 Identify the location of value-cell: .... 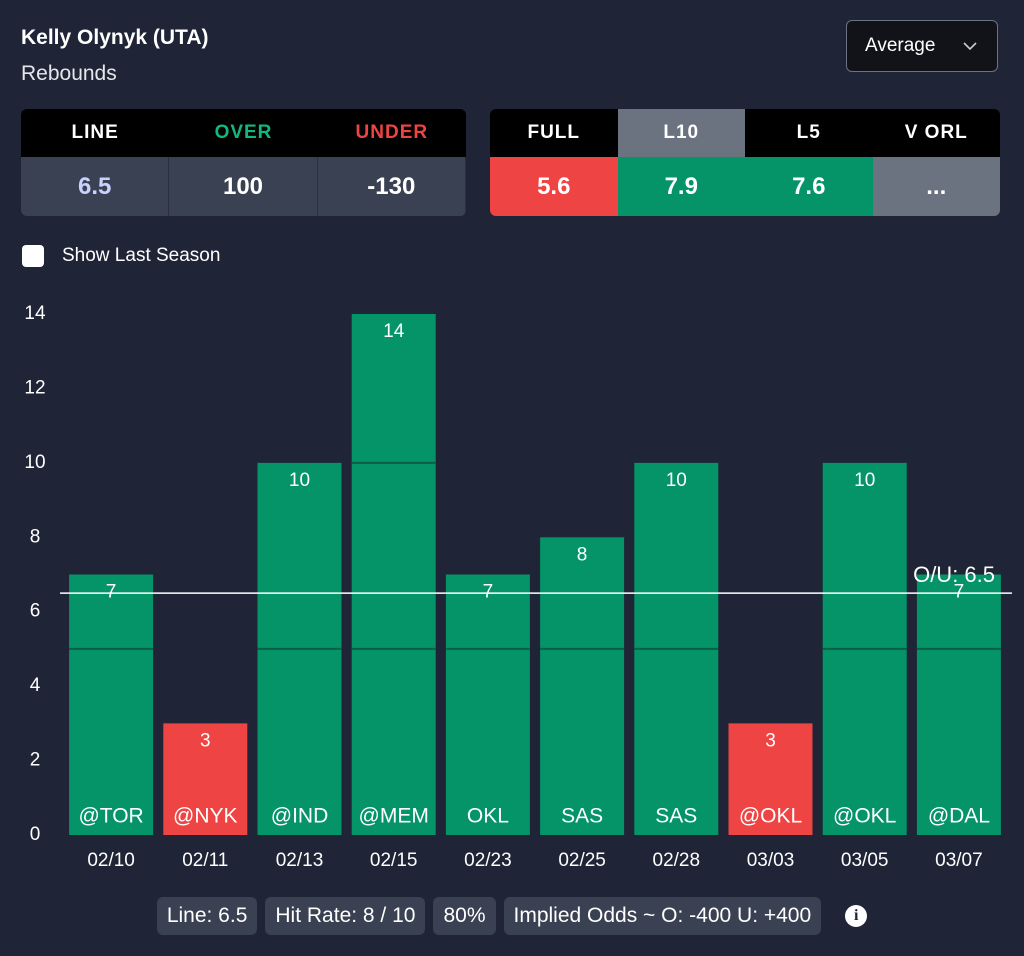
(936, 186).